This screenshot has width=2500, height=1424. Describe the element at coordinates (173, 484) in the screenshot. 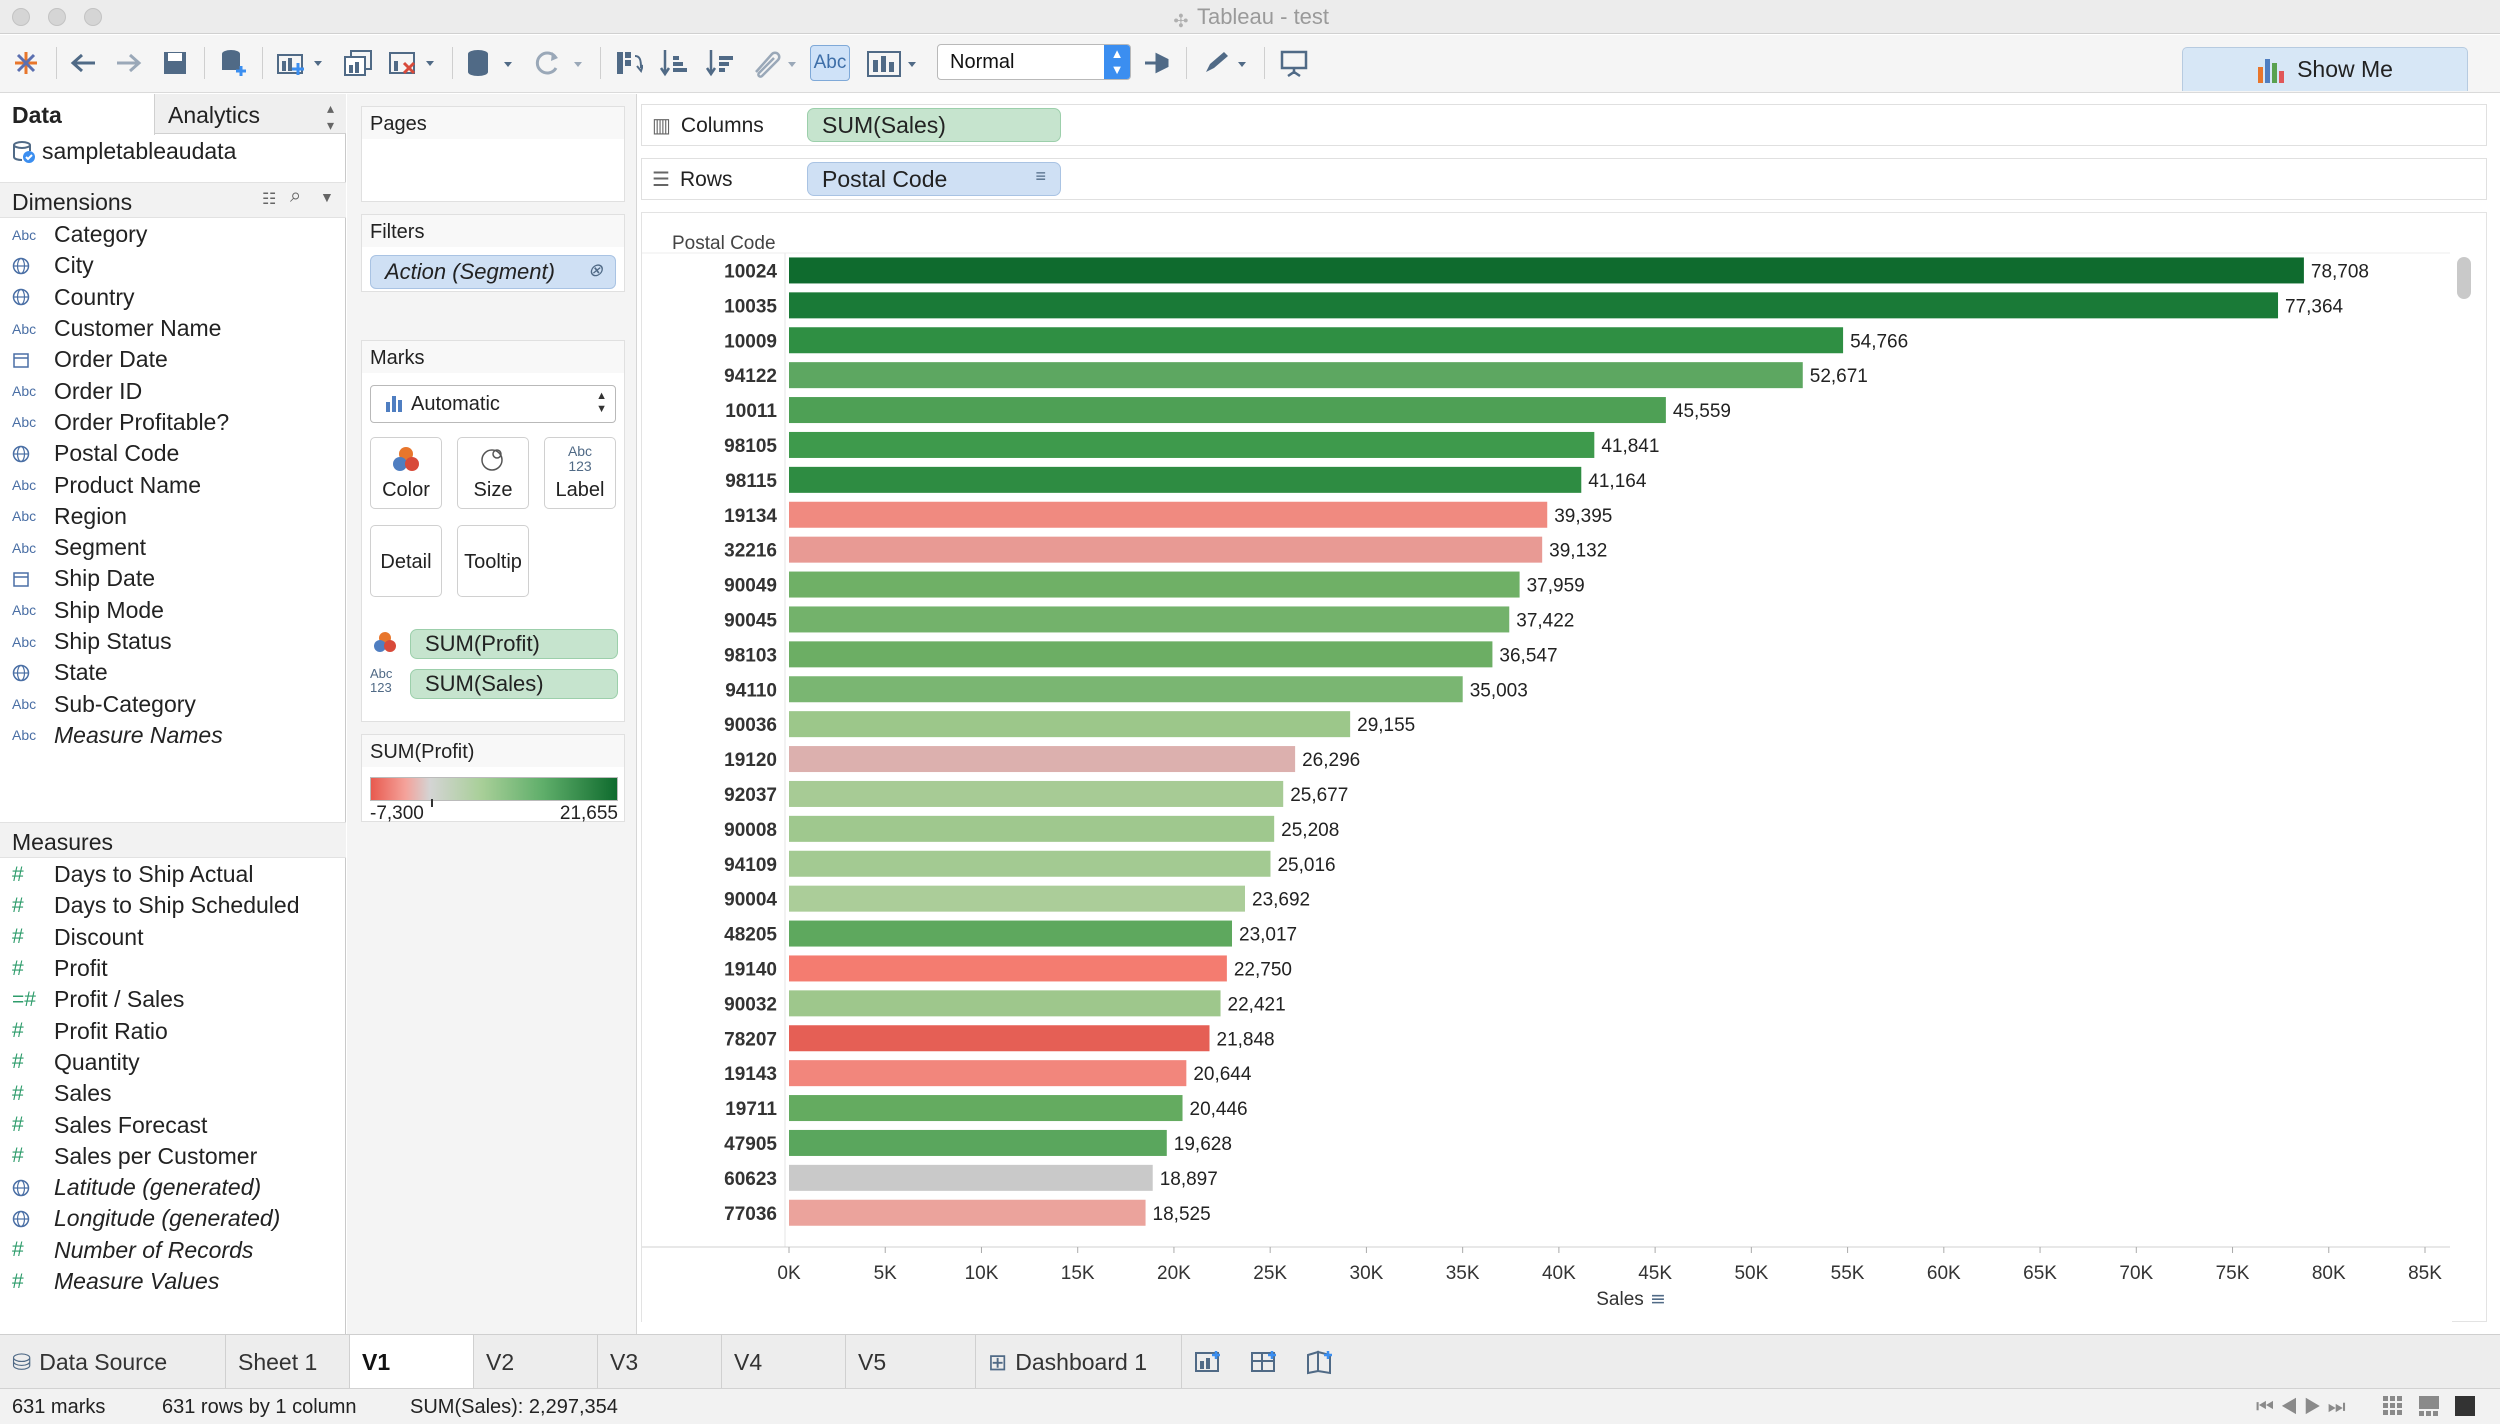

I see `field-product-name: Abc Product Name` at that location.